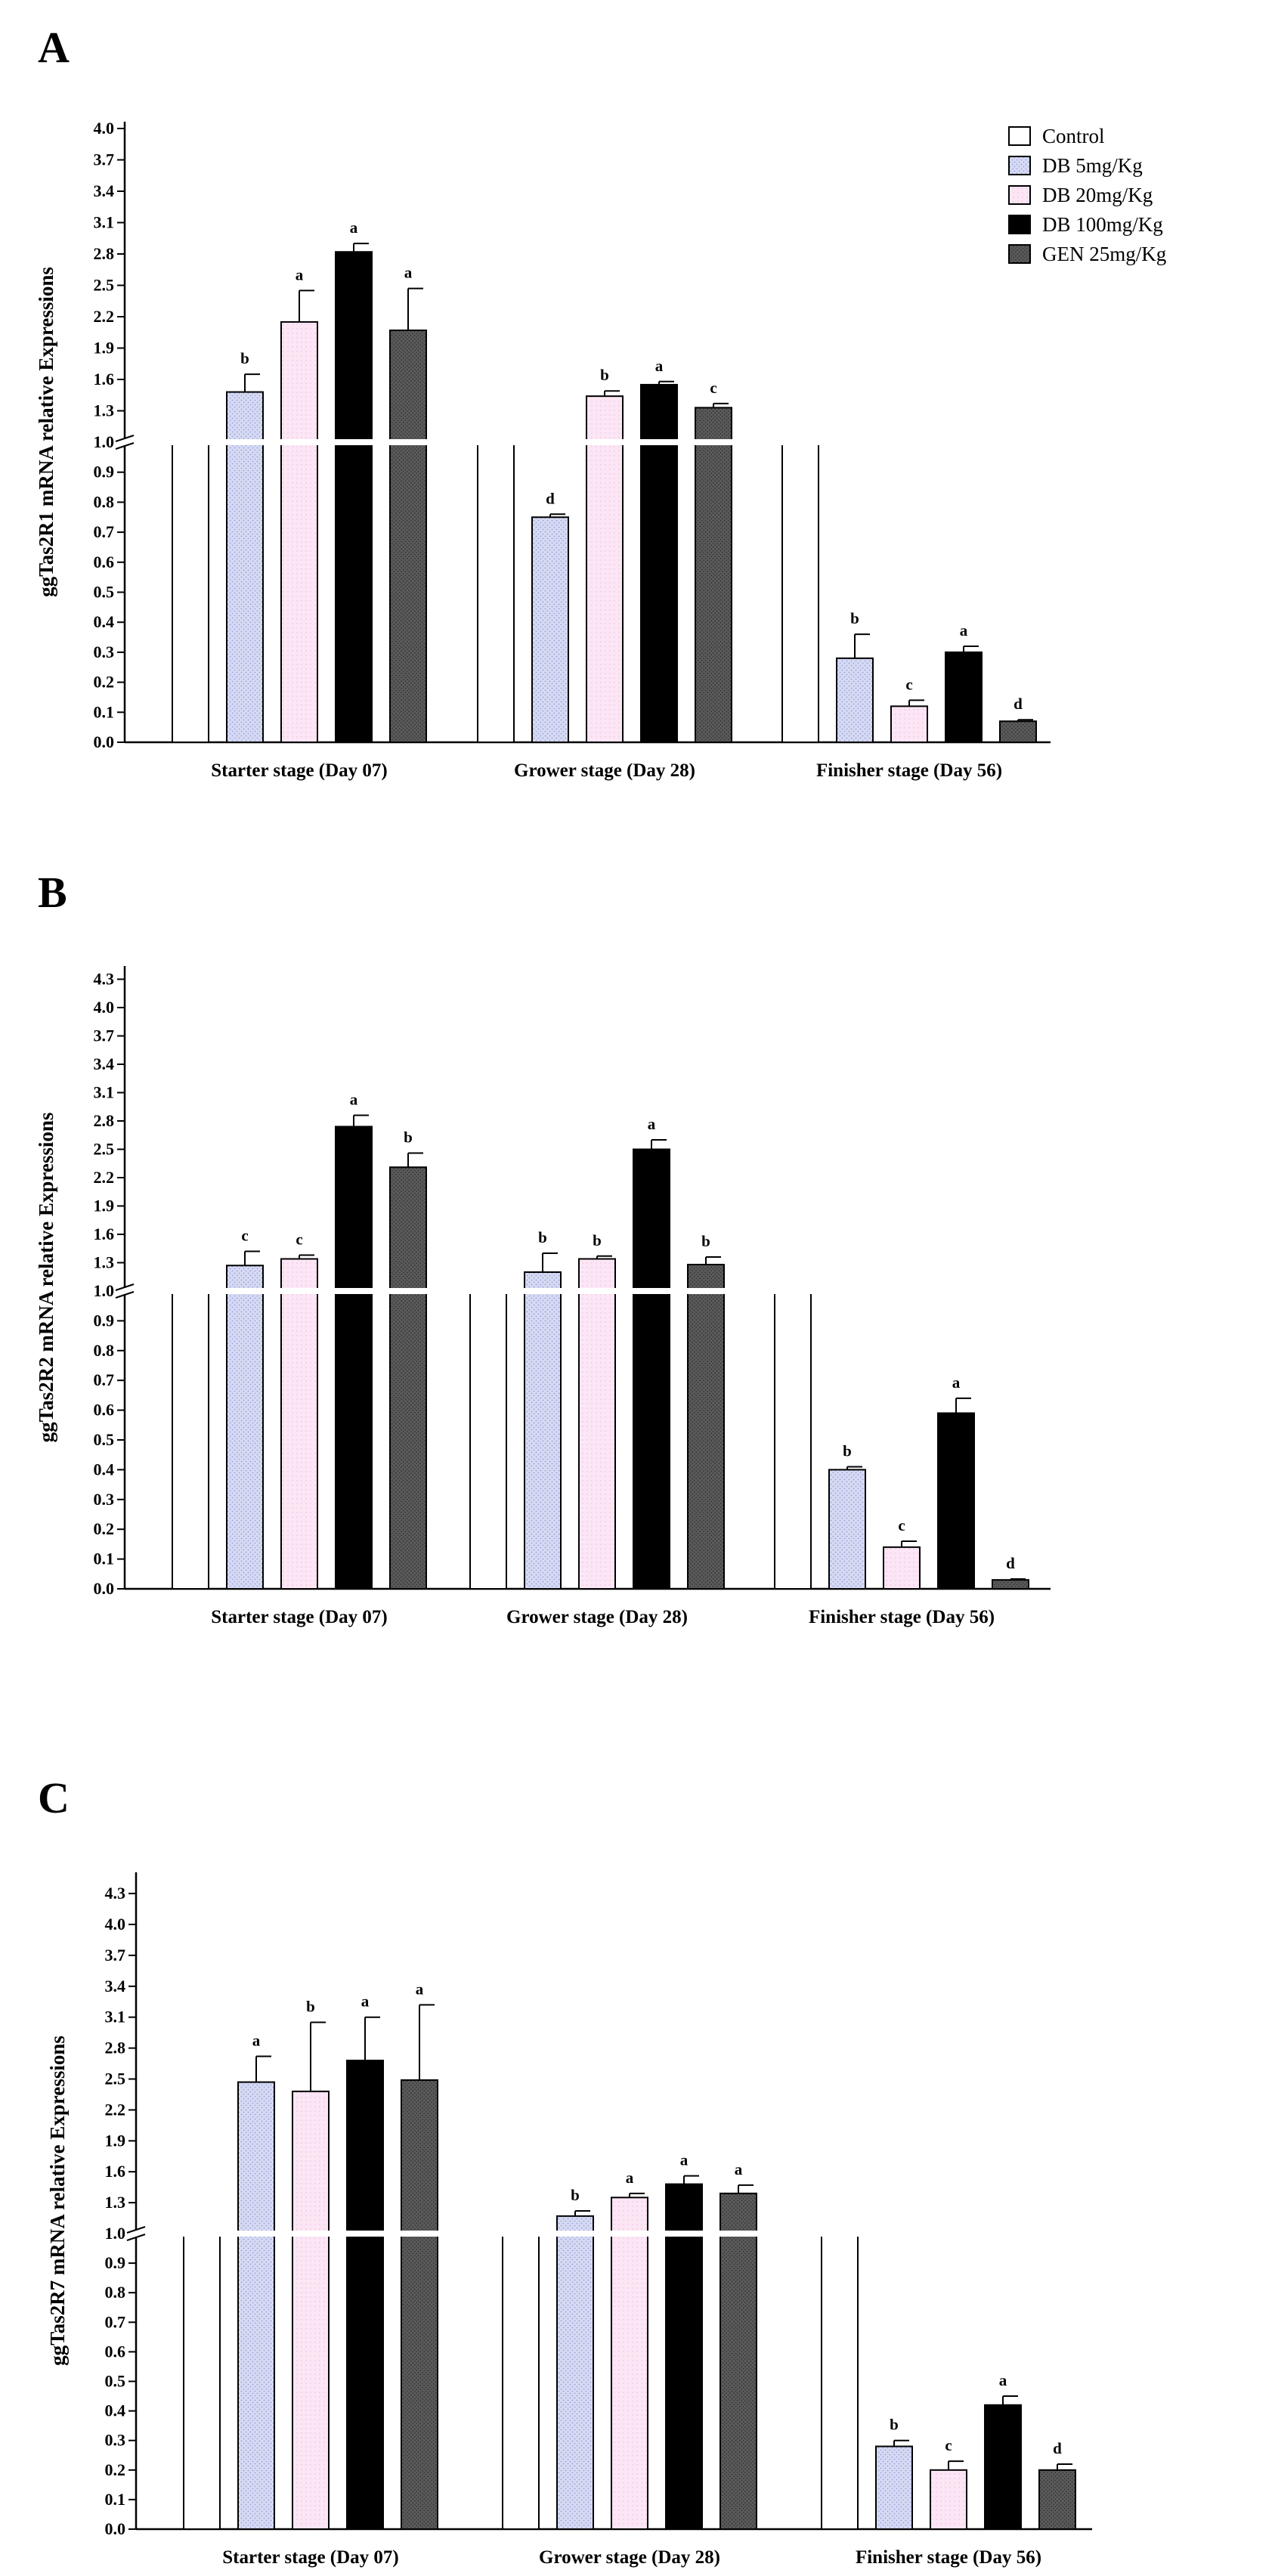  I want to click on legend-entry: Control, so click(1073, 136).